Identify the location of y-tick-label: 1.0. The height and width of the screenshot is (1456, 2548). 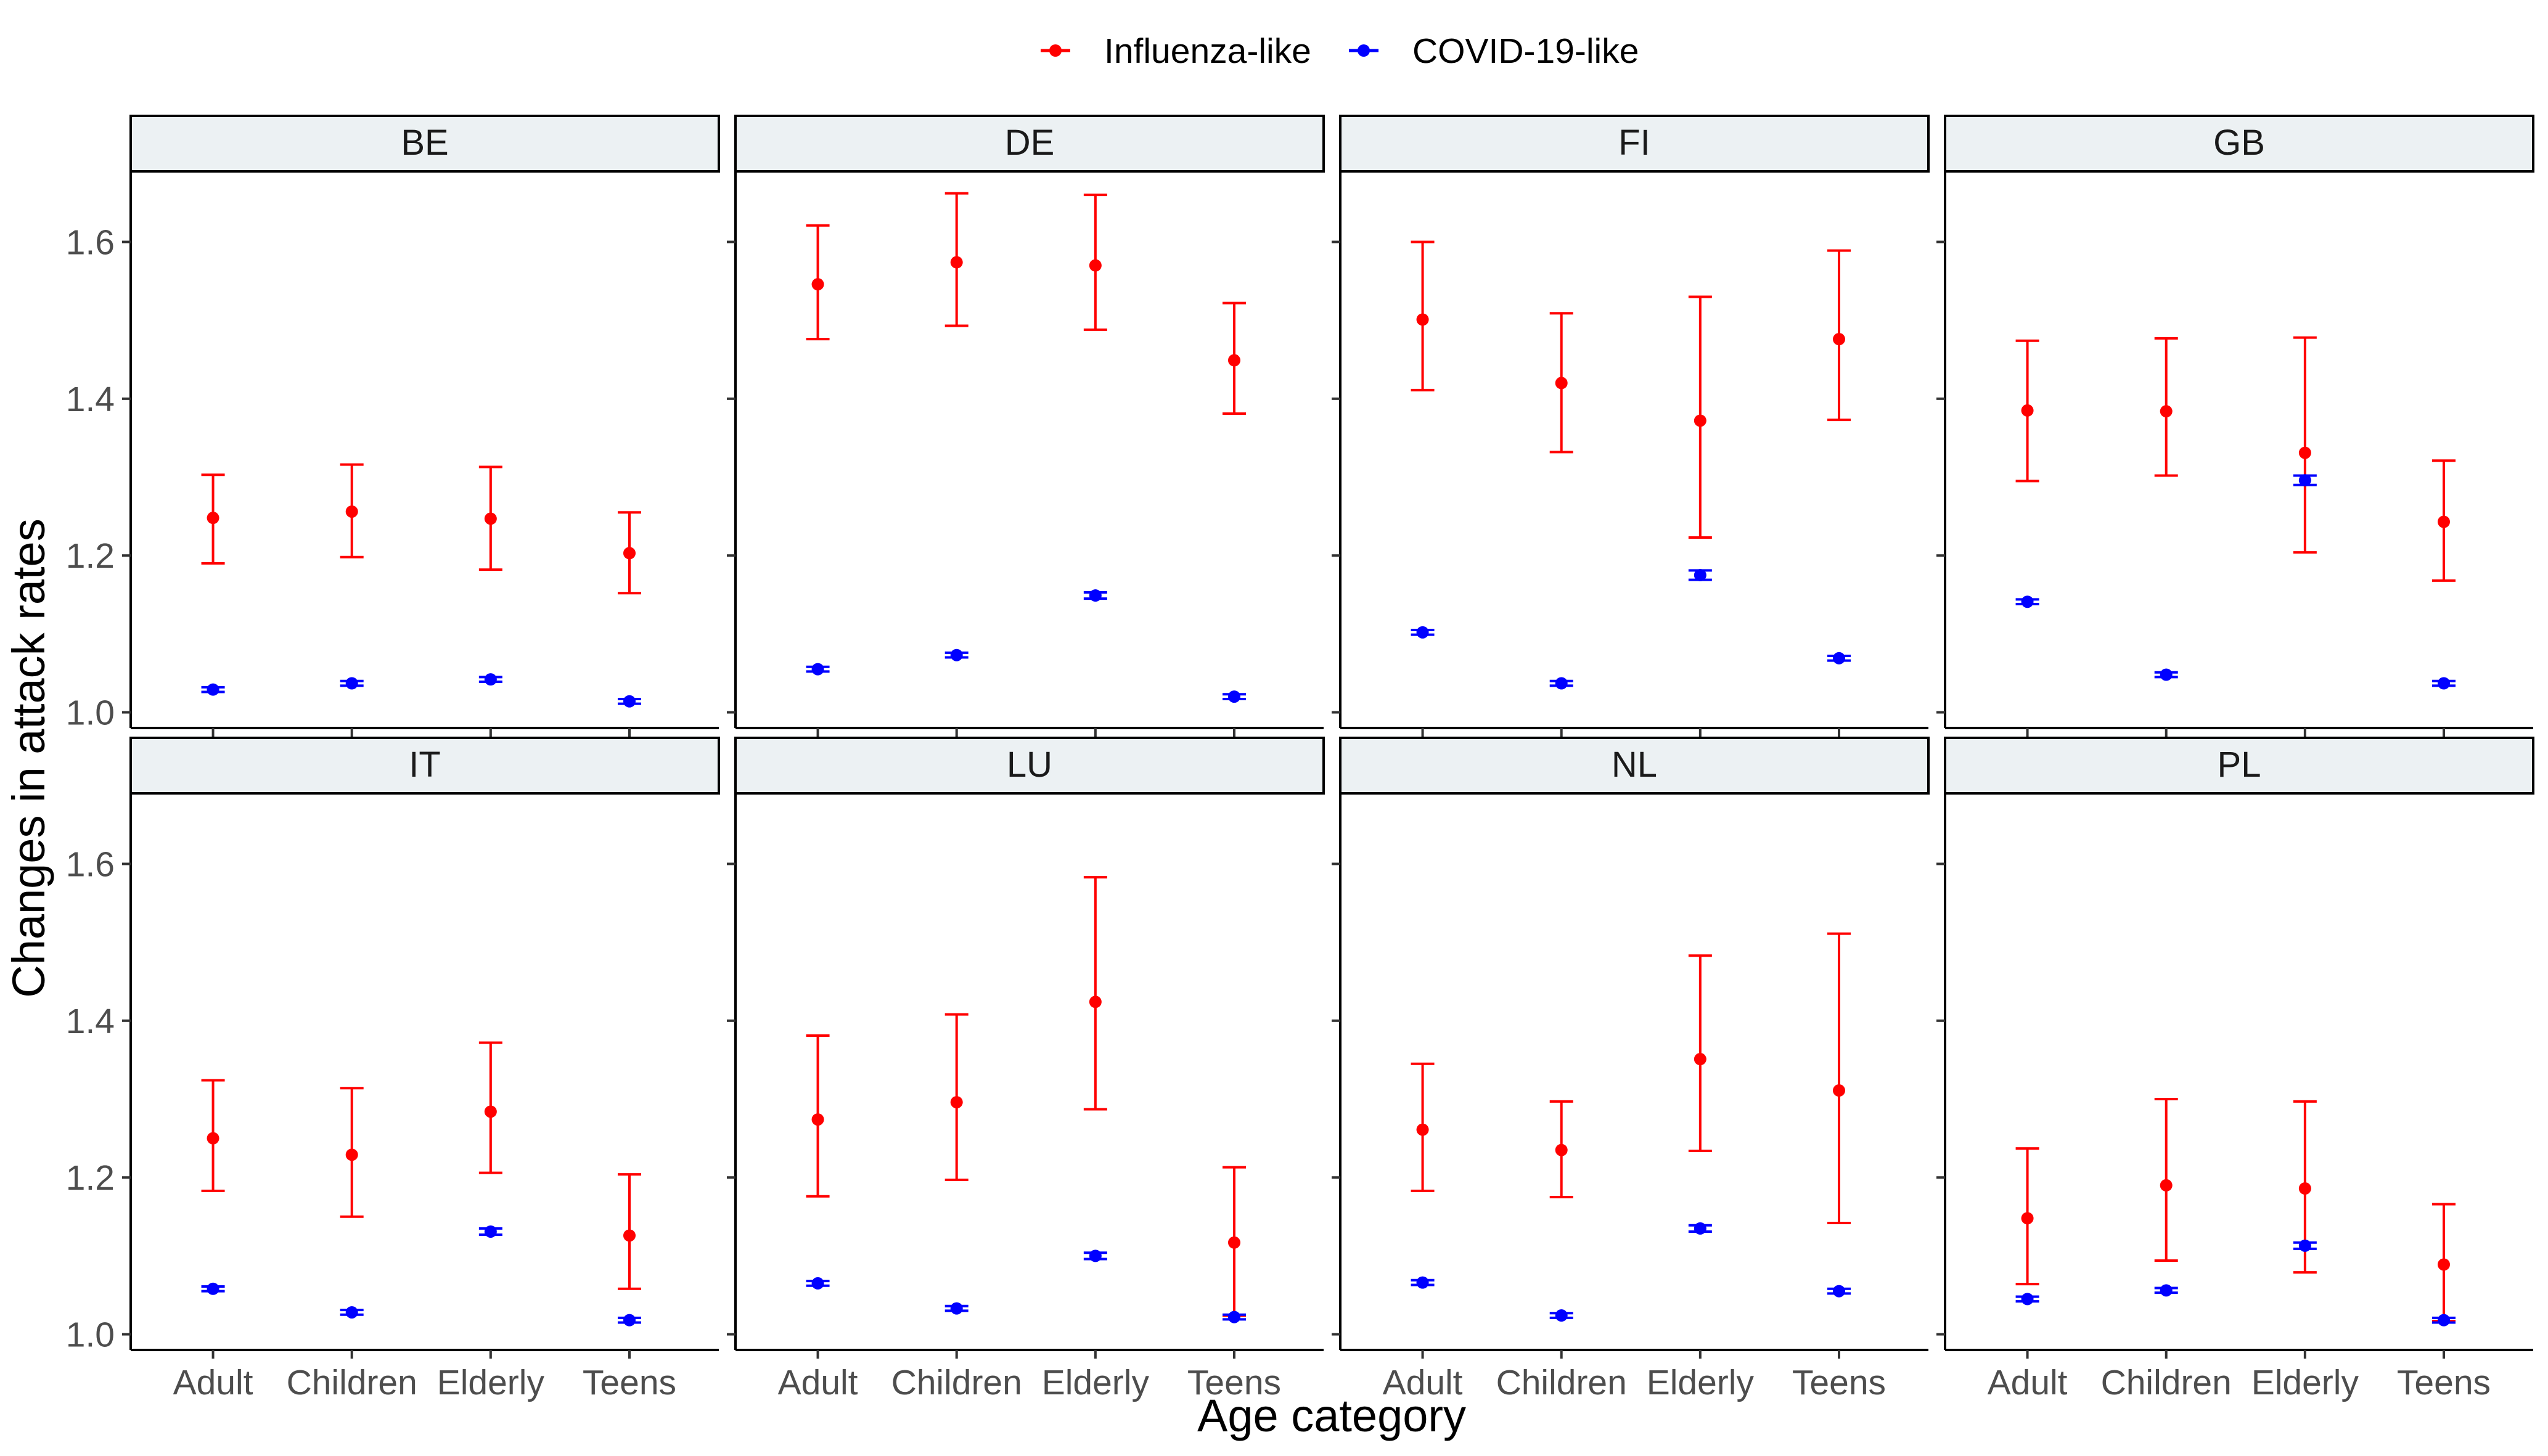
(90, 1335).